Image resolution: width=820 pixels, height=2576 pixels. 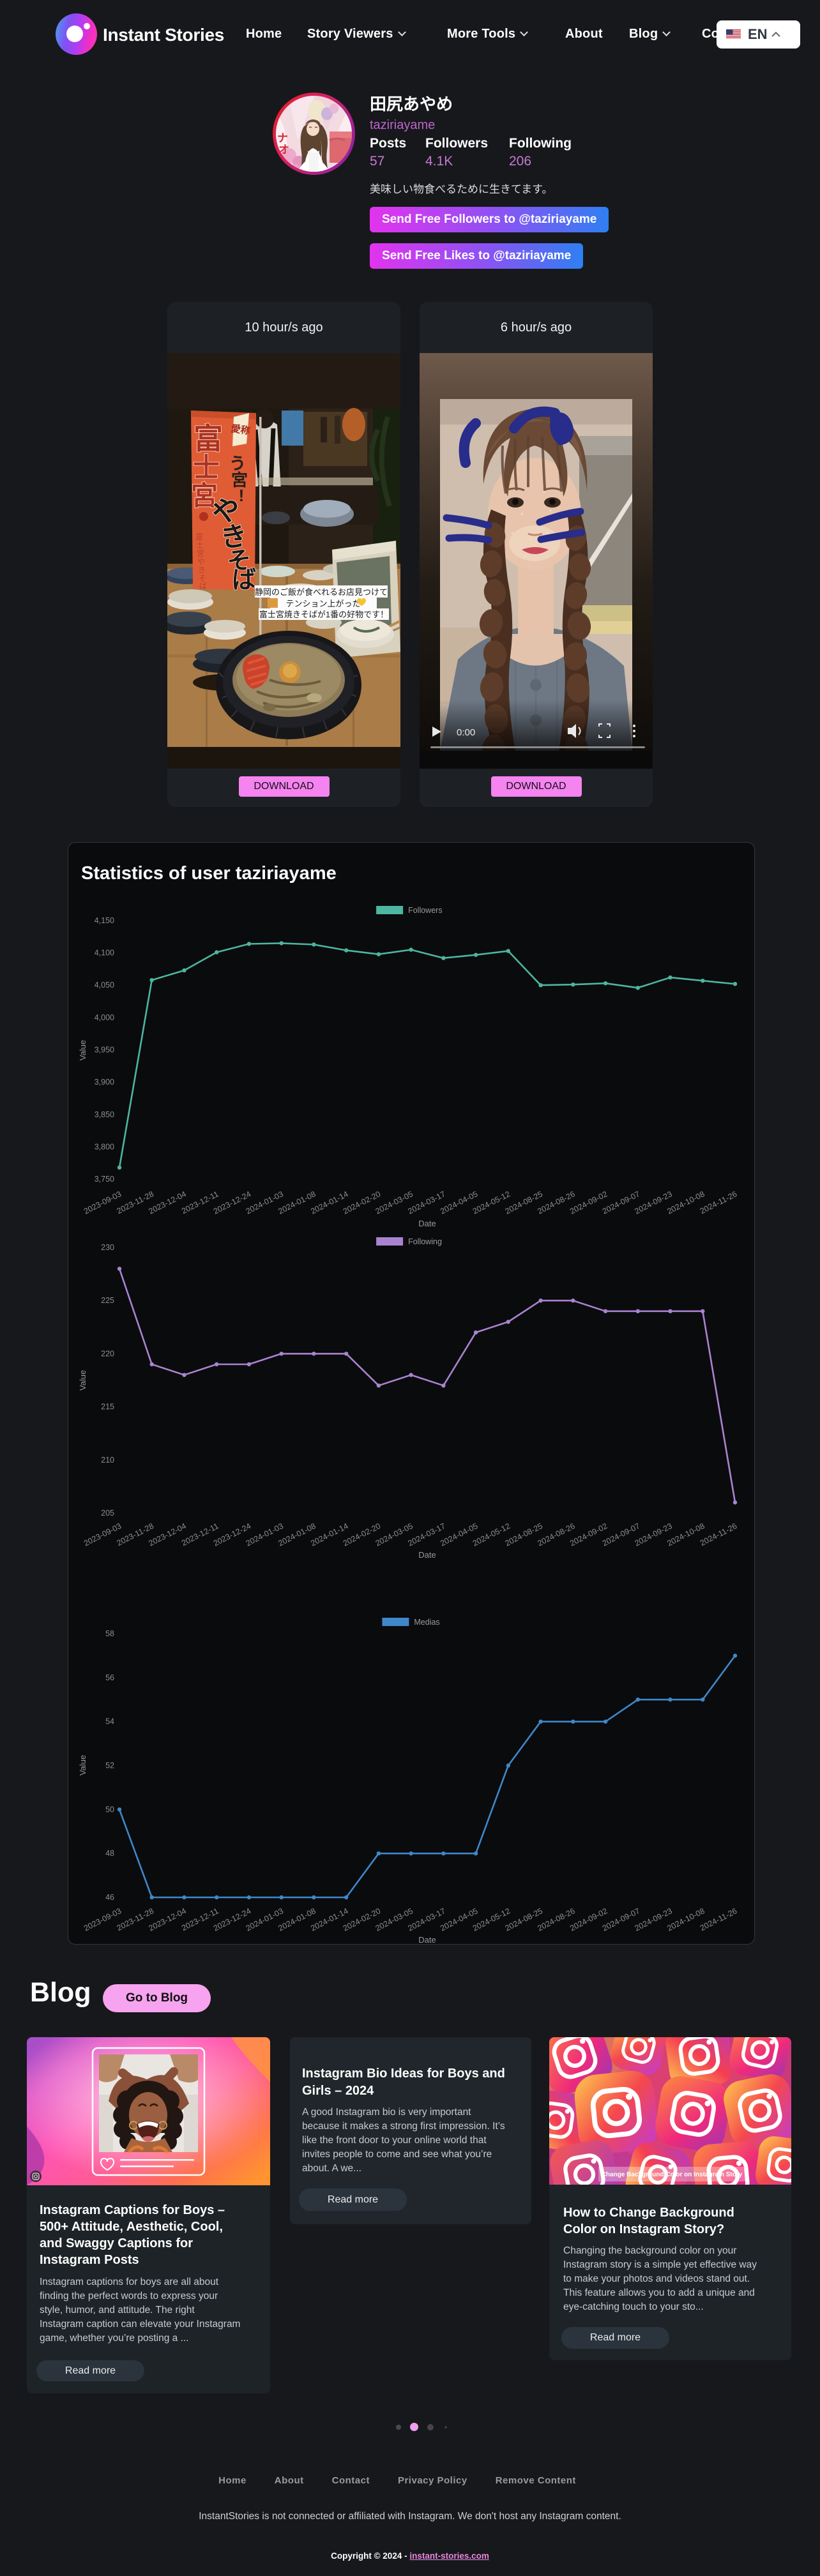 I want to click on svg-text: う, so click(x=237, y=463).